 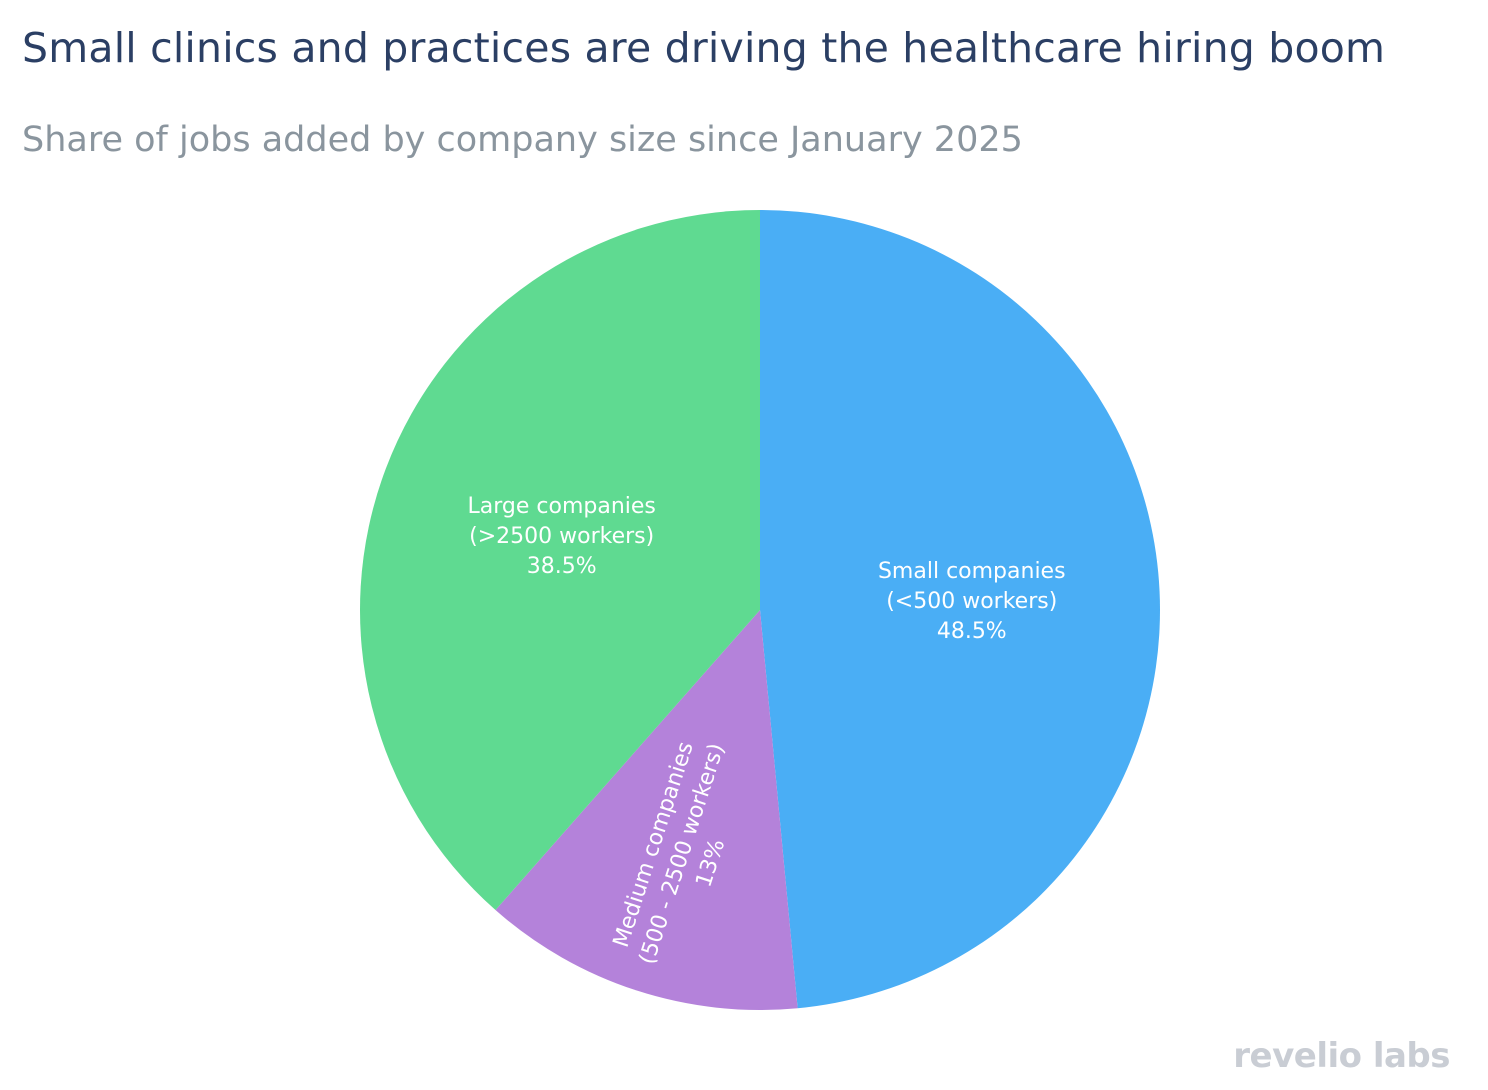 I want to click on slice-value-label: 38.5%, so click(x=562, y=566).